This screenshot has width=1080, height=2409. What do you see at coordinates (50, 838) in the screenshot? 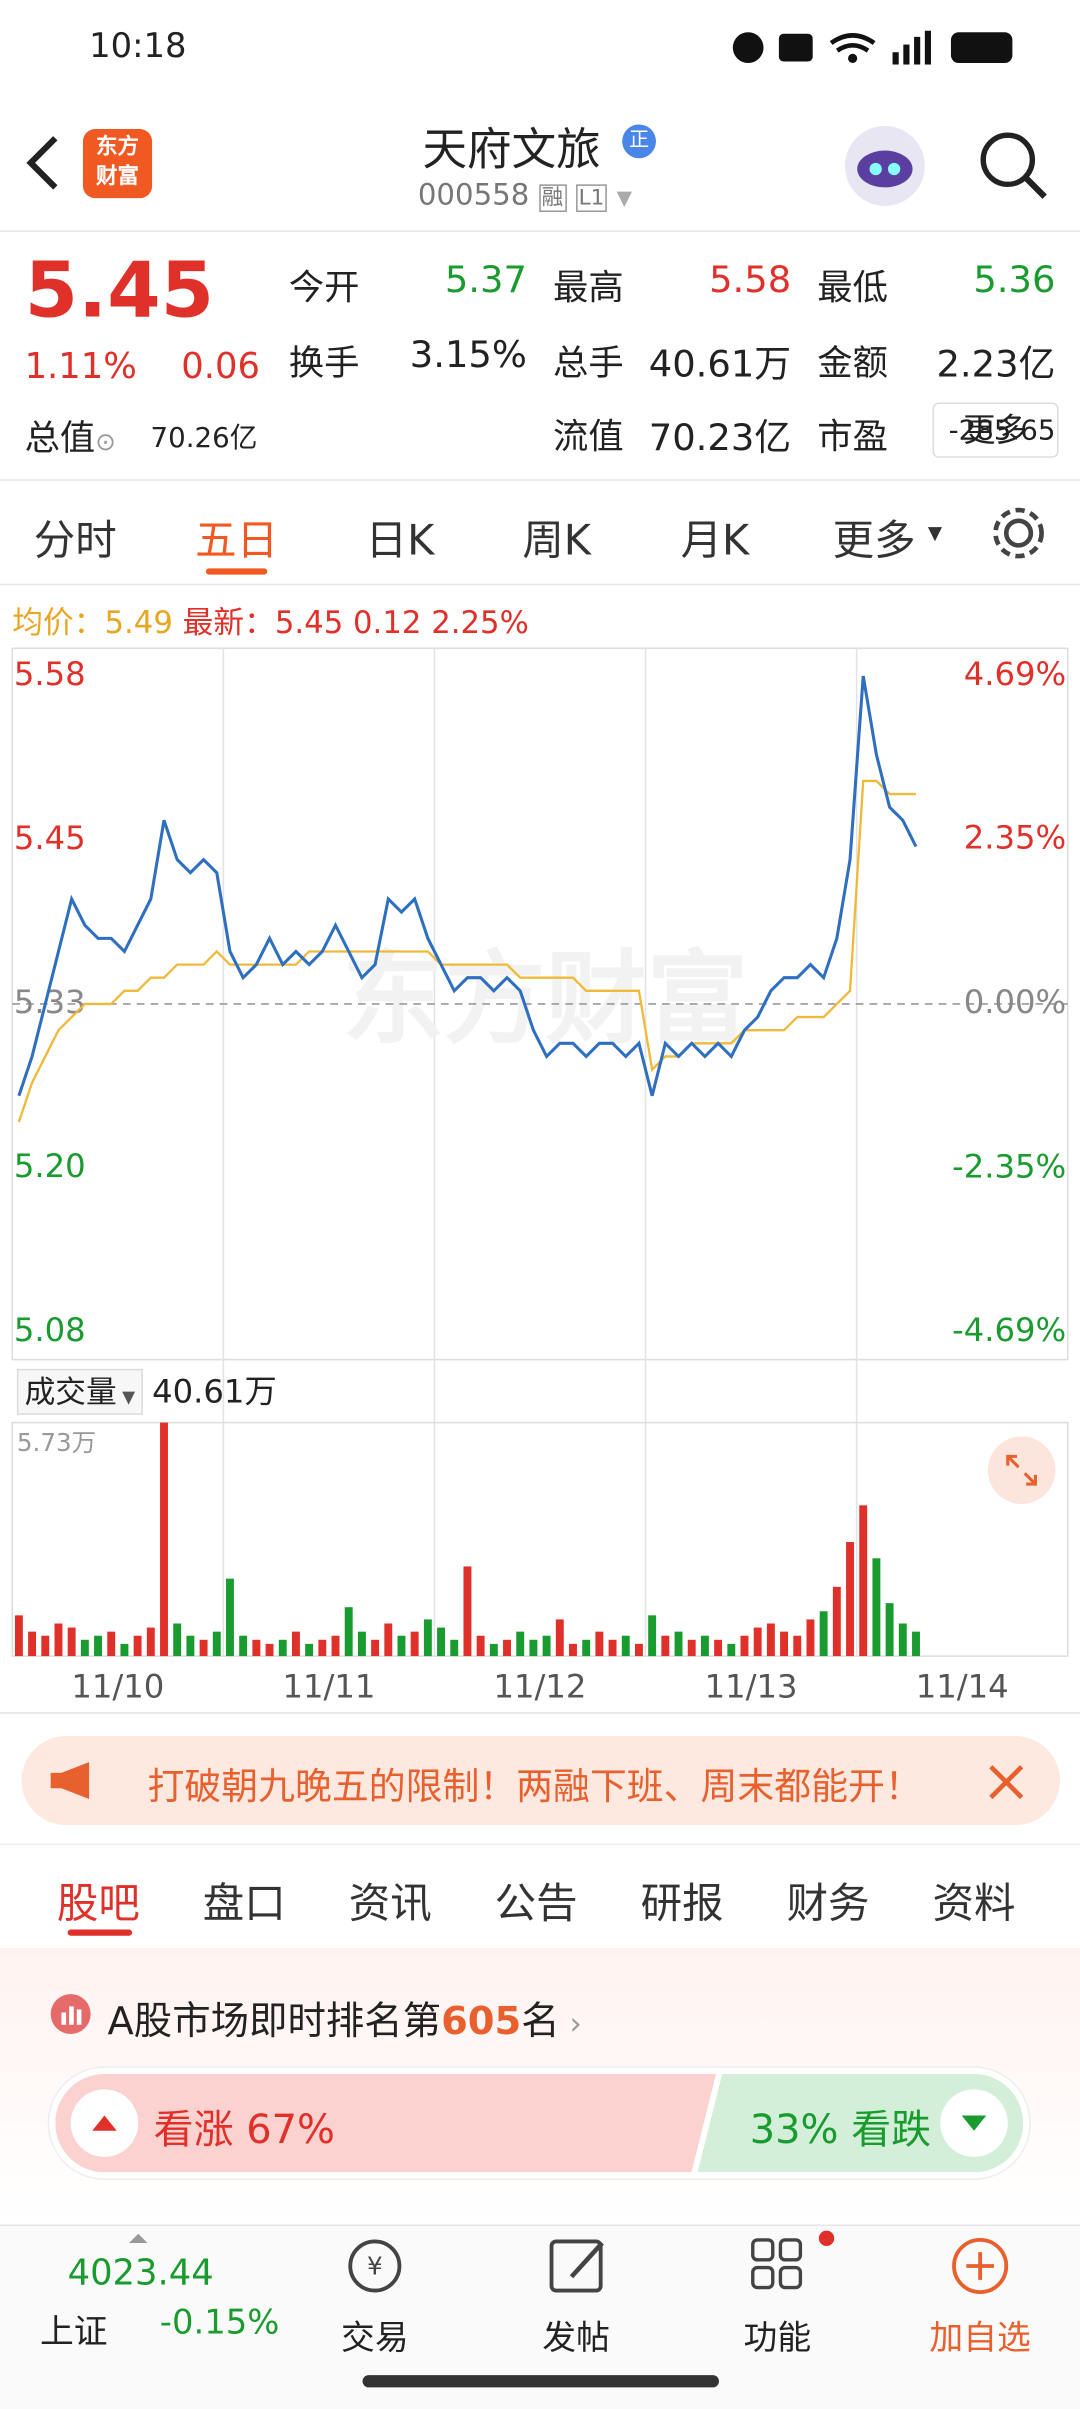
I see `y-tick-label: 5.45` at bounding box center [50, 838].